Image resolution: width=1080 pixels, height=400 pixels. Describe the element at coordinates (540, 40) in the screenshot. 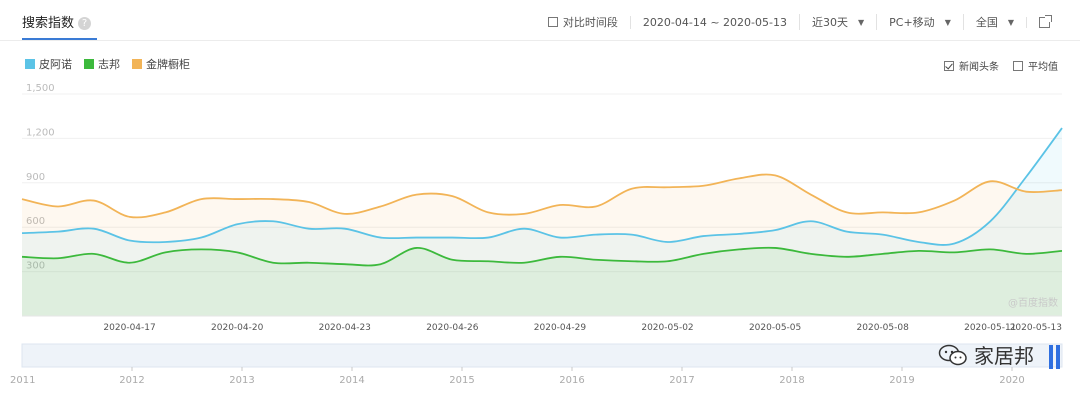

I see `header-divider` at that location.